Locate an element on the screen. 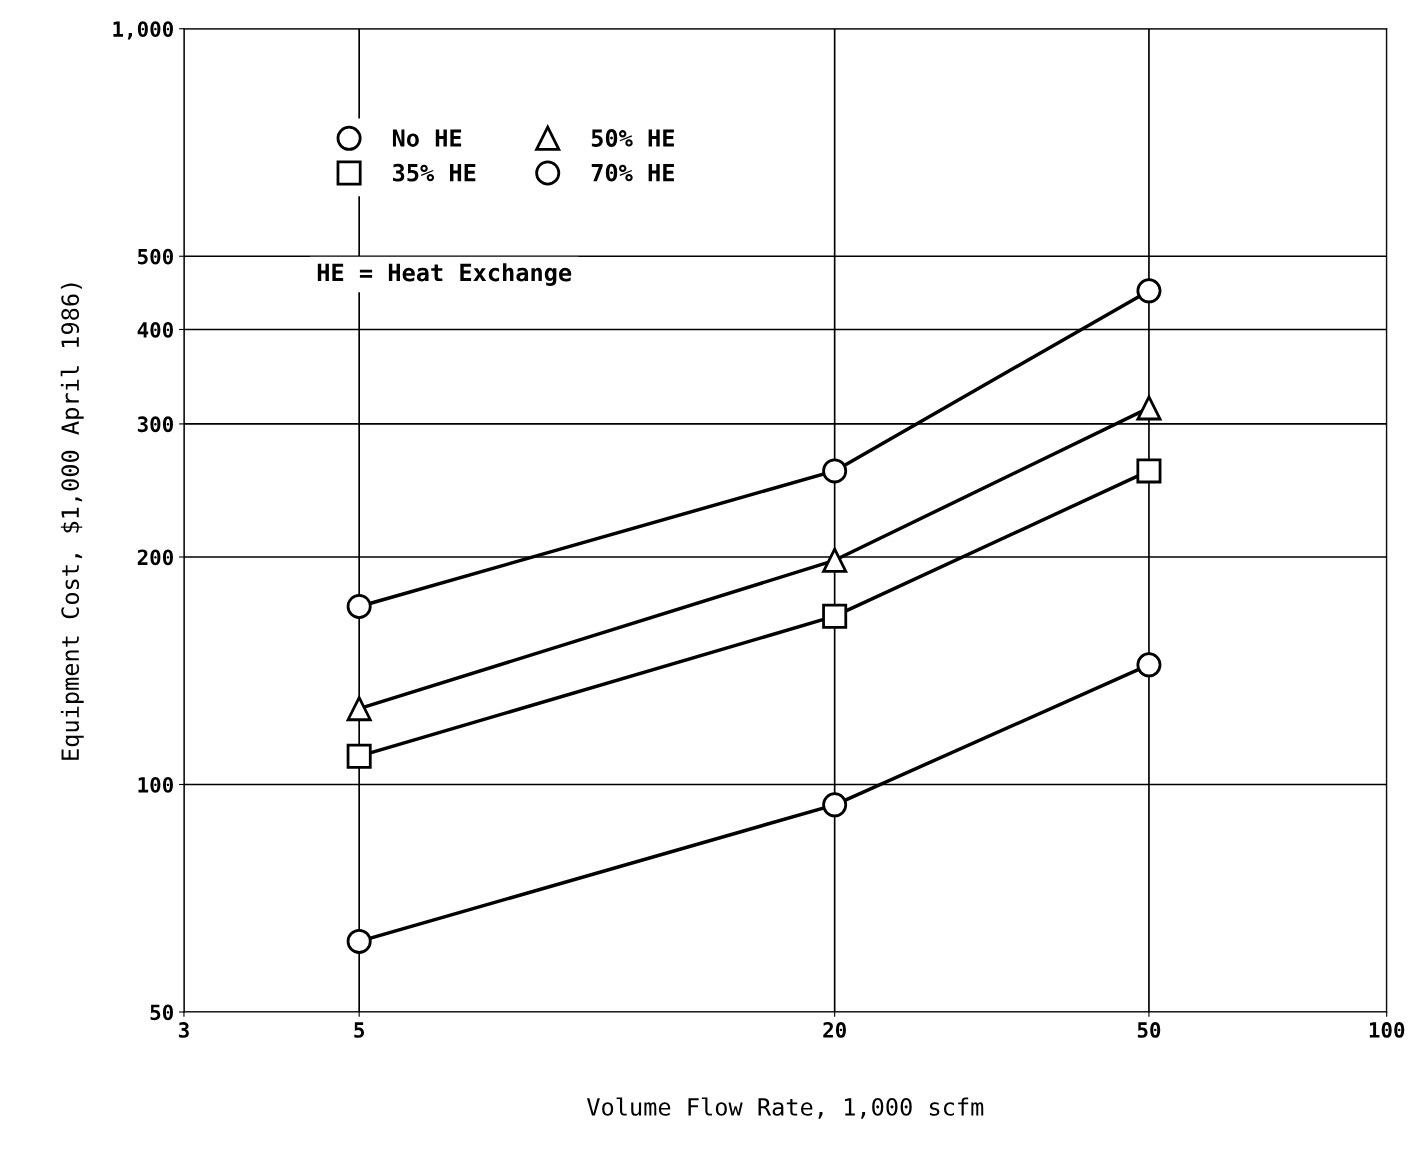  y-tick-label: 200 is located at coordinates (155, 557).